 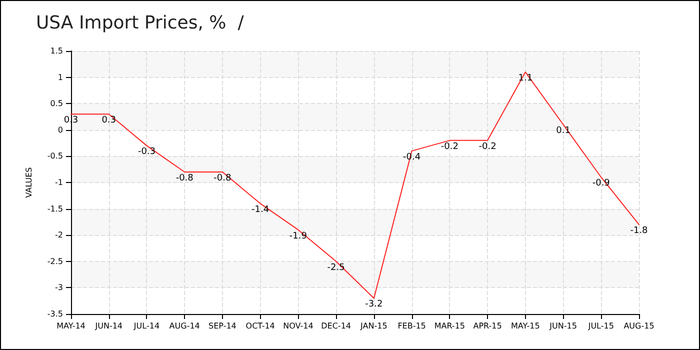 I want to click on y-tick-label: 1.5, so click(x=56, y=51).